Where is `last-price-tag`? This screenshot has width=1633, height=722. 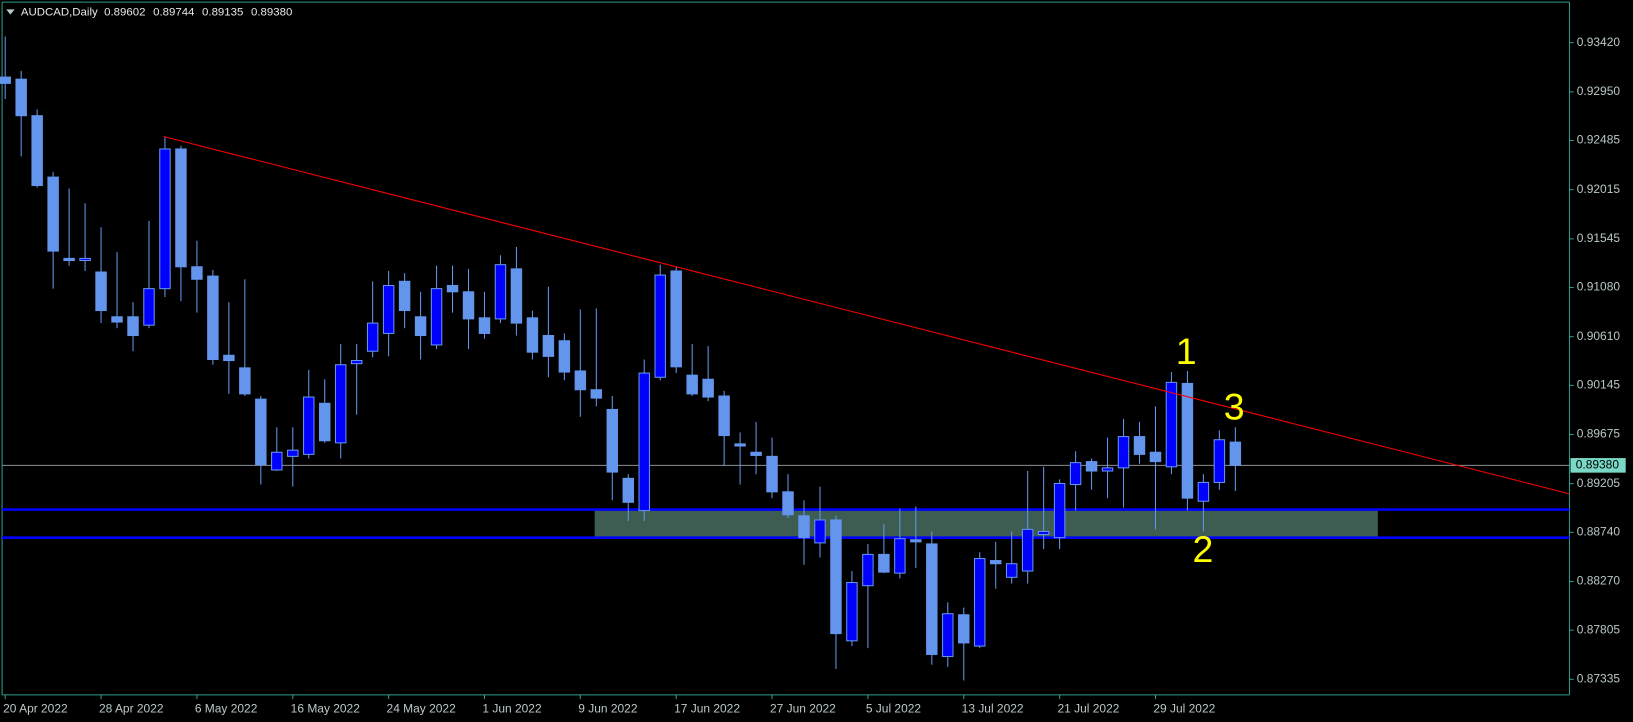
last-price-tag is located at coordinates (1598, 465).